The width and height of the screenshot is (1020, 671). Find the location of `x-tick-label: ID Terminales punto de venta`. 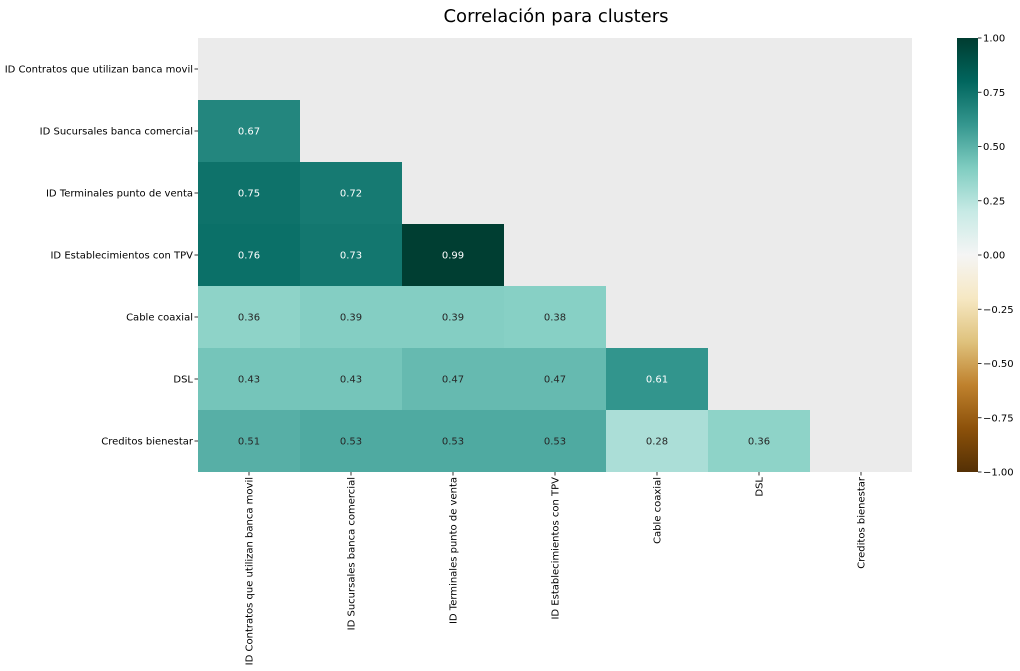

x-tick-label: ID Terminales punto de venta is located at coordinates (454, 550).